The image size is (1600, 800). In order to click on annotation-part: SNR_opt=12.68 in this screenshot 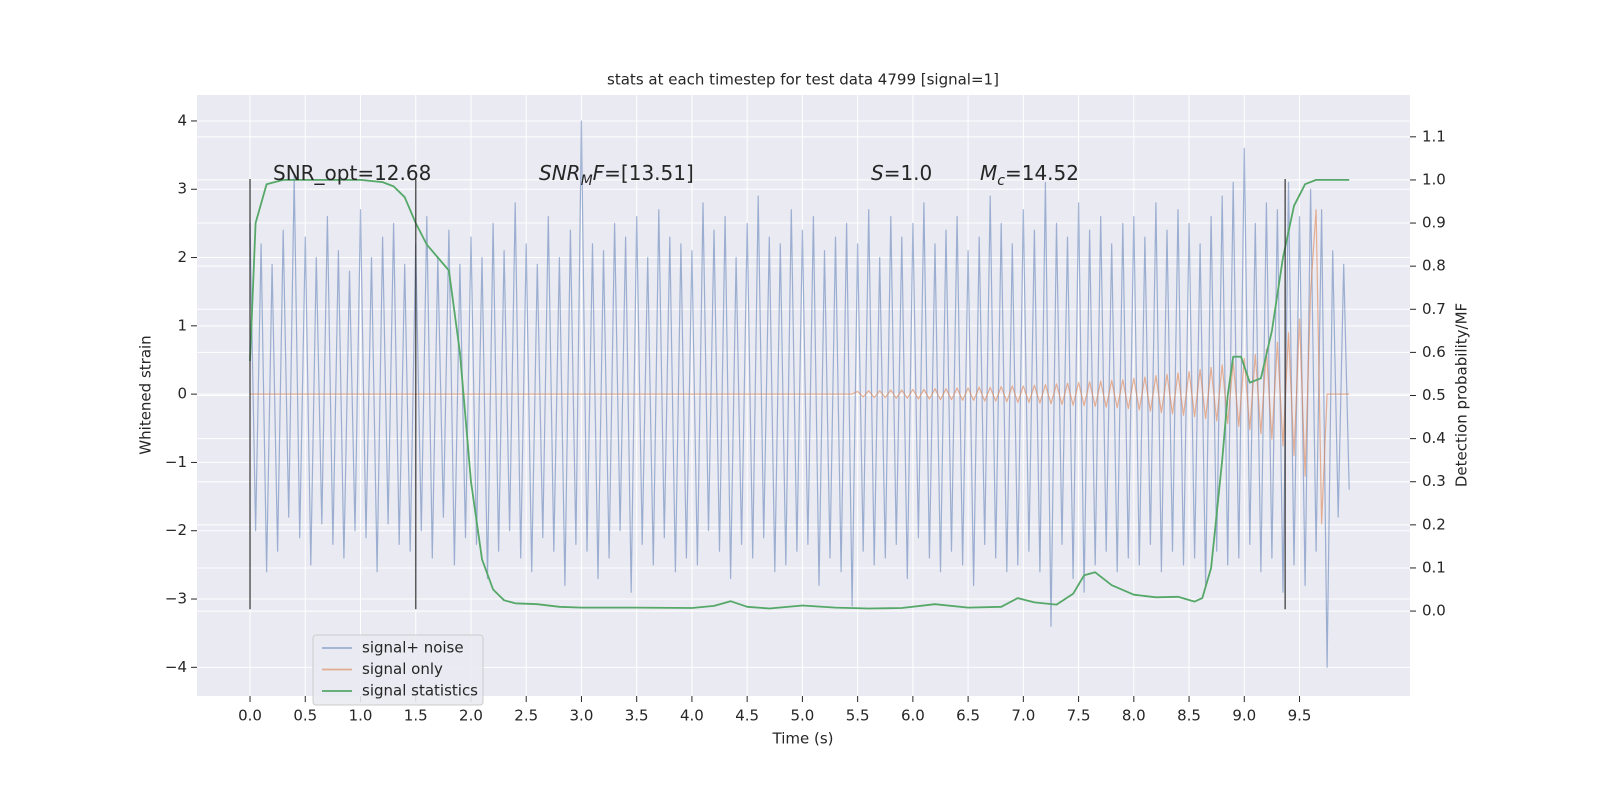, I will do `click(352, 173)`.